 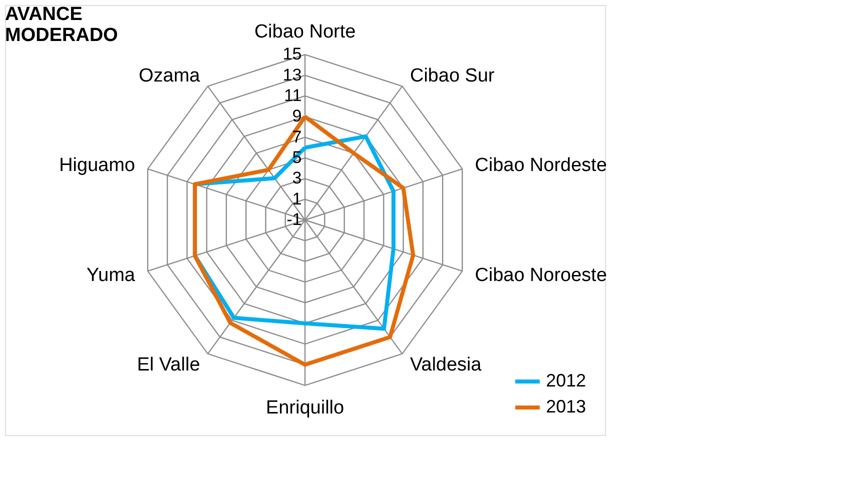 What do you see at coordinates (566, 380) in the screenshot?
I see `legend-label: 2012` at bounding box center [566, 380].